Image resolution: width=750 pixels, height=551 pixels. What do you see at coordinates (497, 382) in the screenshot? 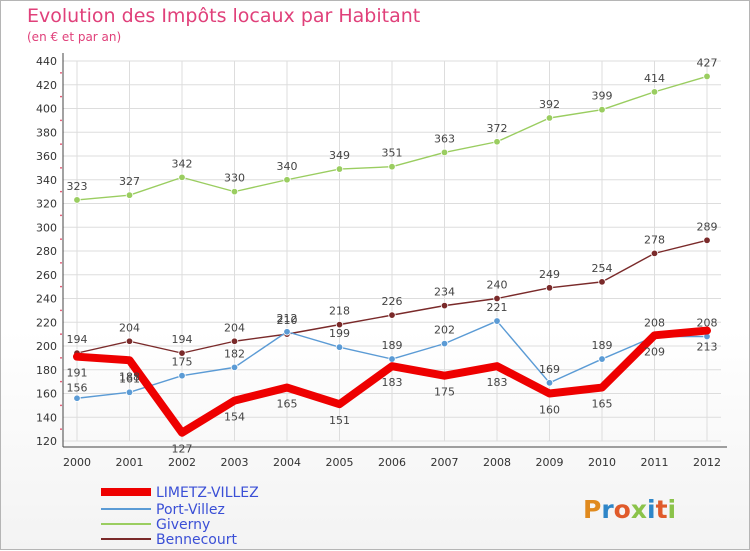
I see `data-label: 183` at bounding box center [497, 382].